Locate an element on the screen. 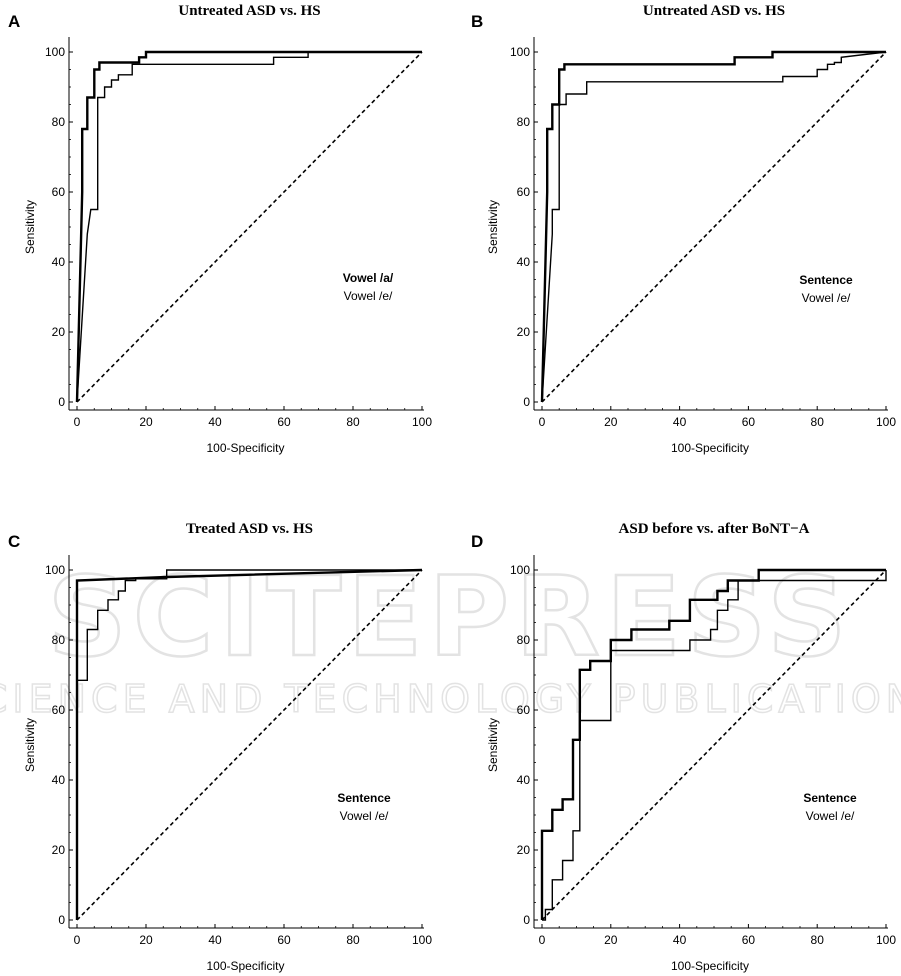  watermark-sub-text: SCIENCE AND TECHNOLOGY PUBLICATIONS is located at coordinates (450, 699).